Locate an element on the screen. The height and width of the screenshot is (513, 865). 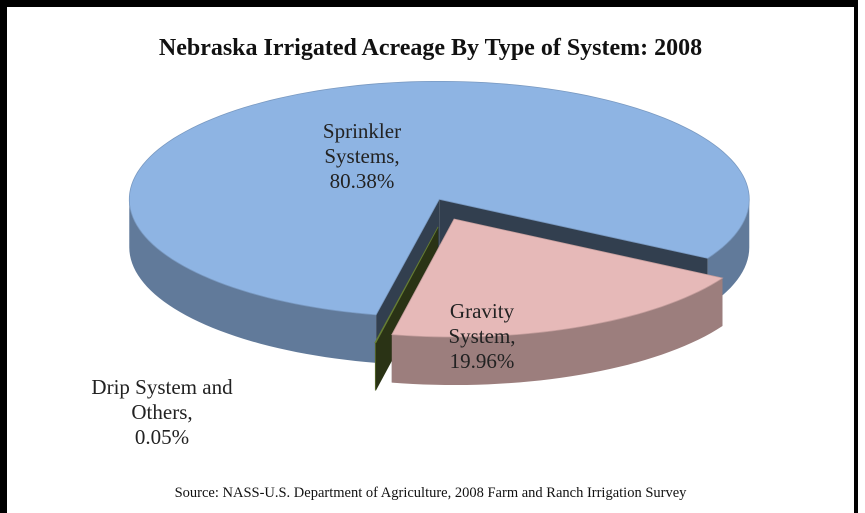
slice-name: Gravity System, is located at coordinates (482, 323).